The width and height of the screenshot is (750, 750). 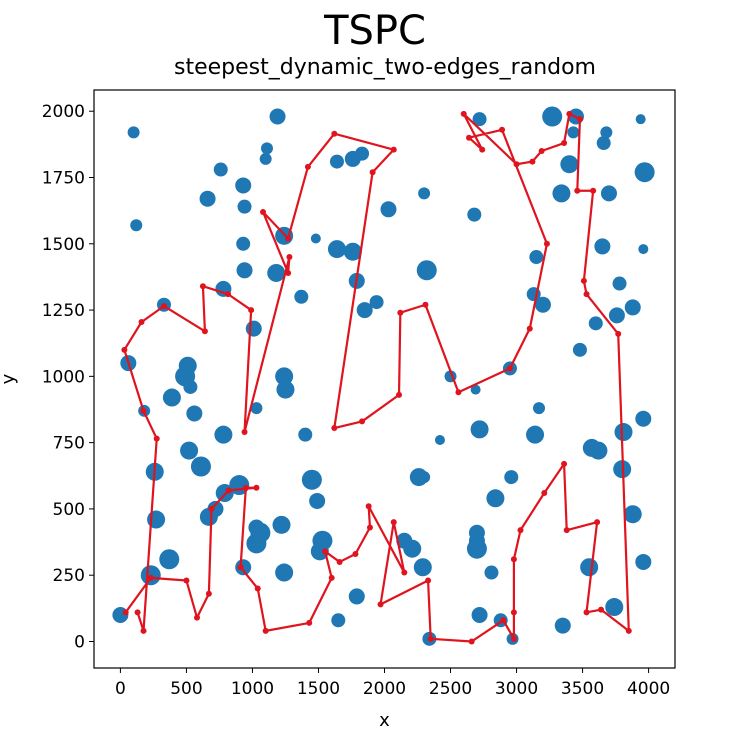 I want to click on x-tick-label: 3500, so click(x=582, y=689).